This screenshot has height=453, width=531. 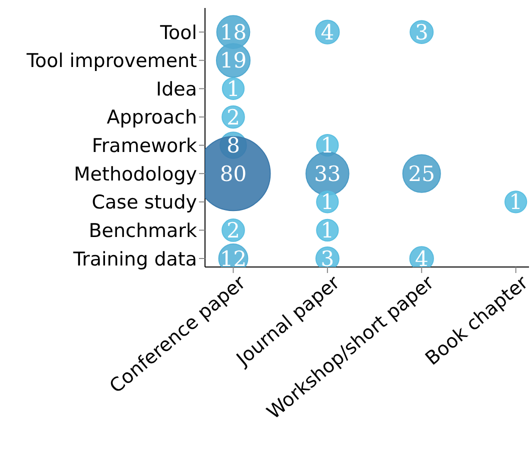 What do you see at coordinates (233, 32) in the screenshot?
I see `data-label: 18` at bounding box center [233, 32].